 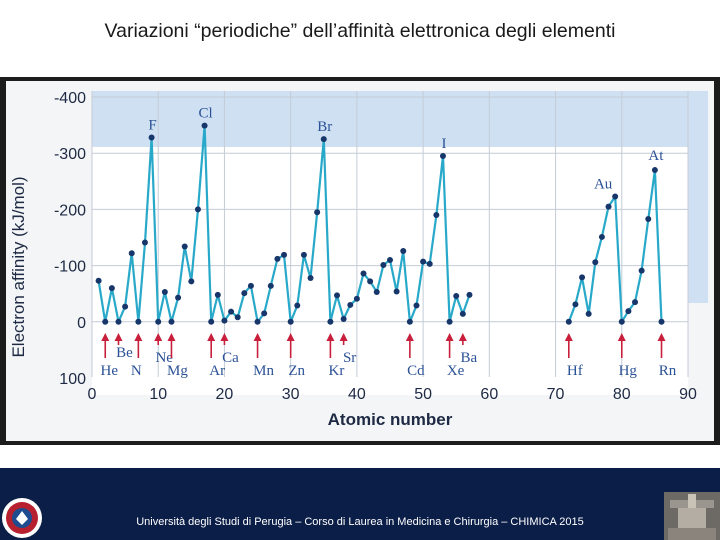 What do you see at coordinates (225, 394) in the screenshot?
I see `x-tick-label: 20` at bounding box center [225, 394].